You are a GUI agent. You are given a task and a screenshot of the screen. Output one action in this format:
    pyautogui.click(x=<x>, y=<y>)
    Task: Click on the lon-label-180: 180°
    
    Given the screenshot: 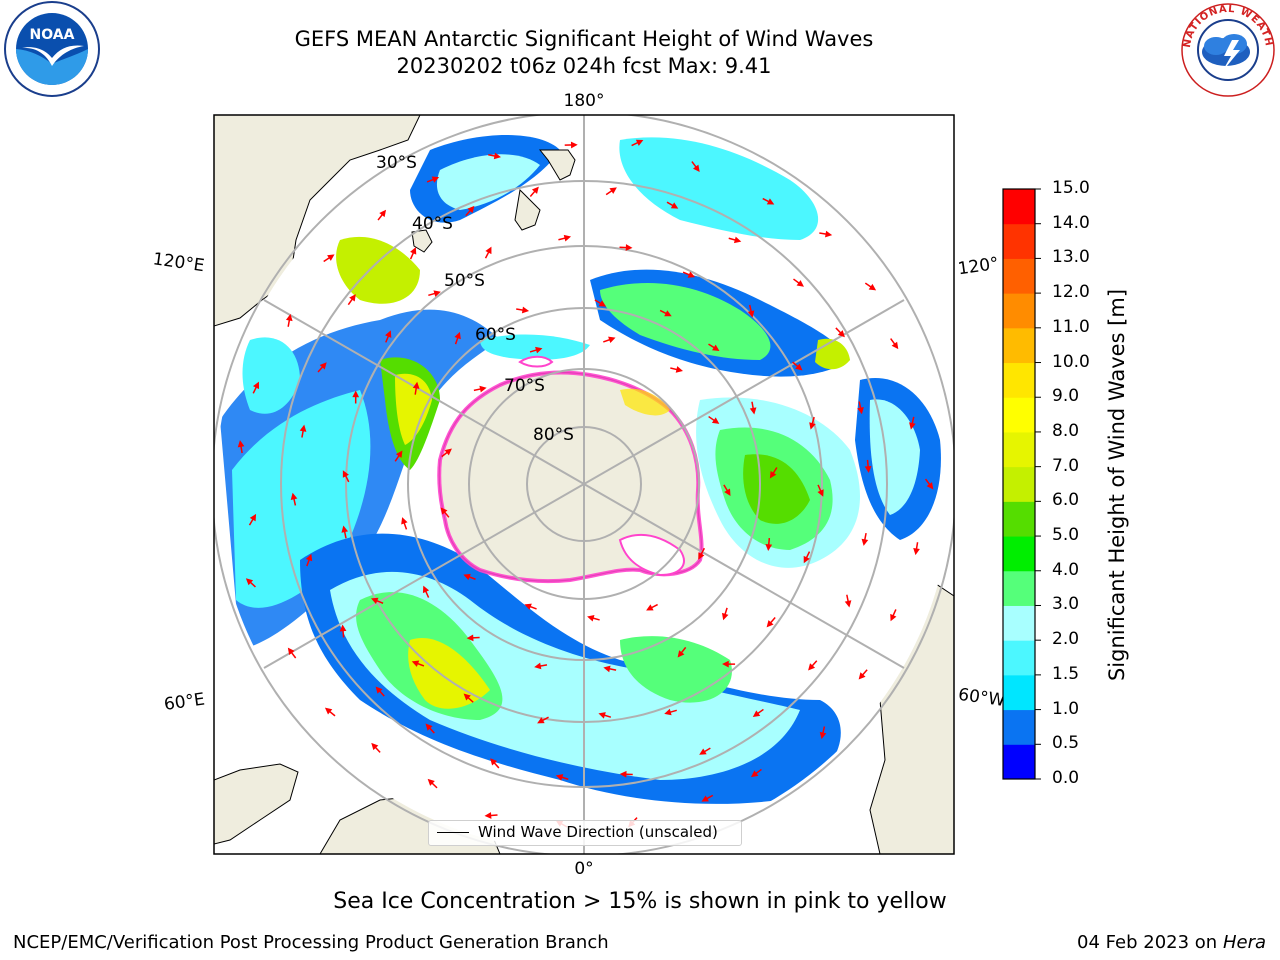 What is the action you would take?
    pyautogui.click(x=584, y=101)
    